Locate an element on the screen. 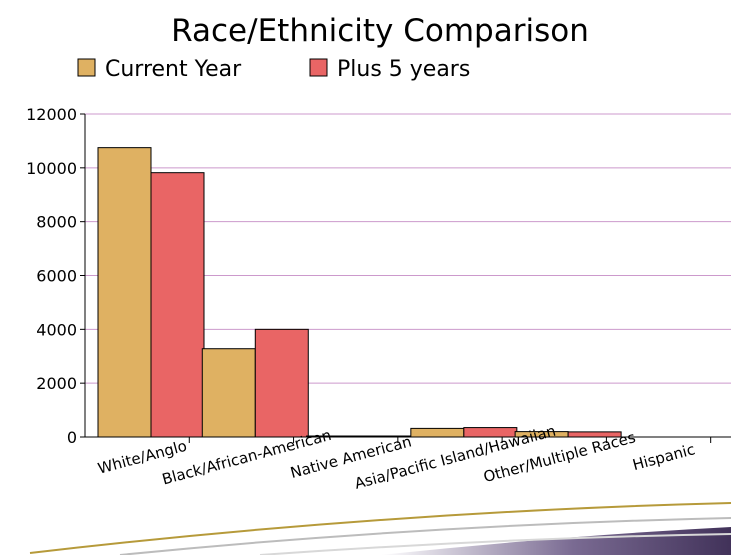 This screenshot has height=555, width=731. chart-legend: Current Year Plus 5 years is located at coordinates (273, 69).